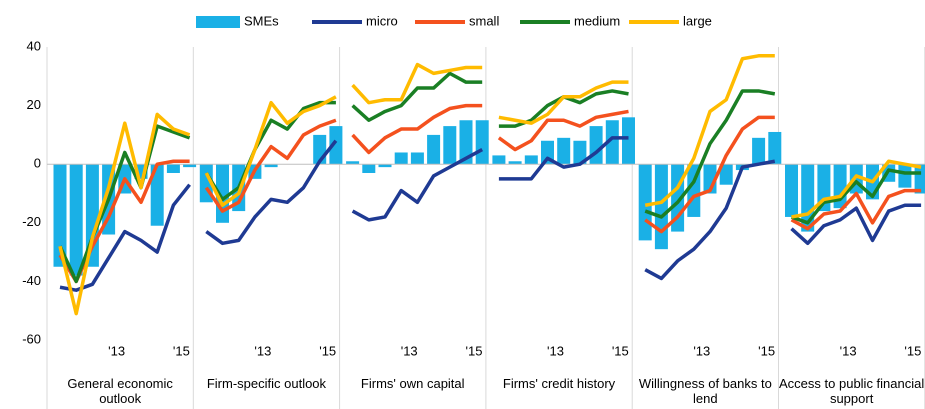 This screenshot has height=409, width=925. Describe the element at coordinates (705, 391) in the screenshot. I see `panel-label: Willingness of banks to lend` at that location.